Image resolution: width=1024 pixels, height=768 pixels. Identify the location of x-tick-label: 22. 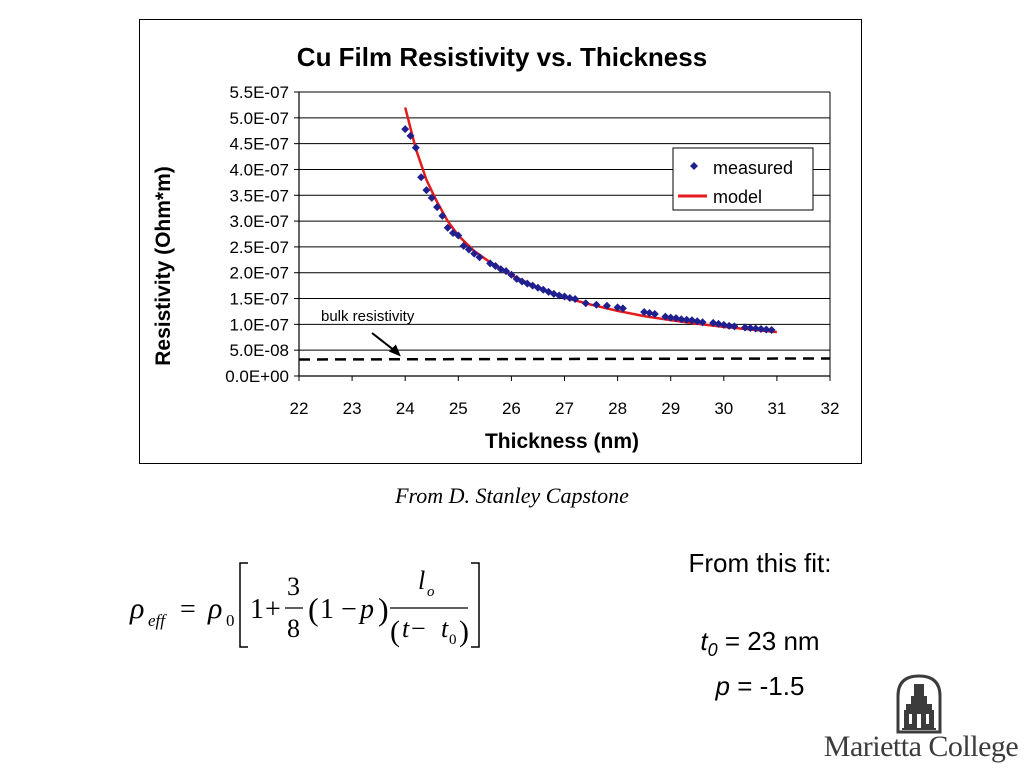
(299, 408).